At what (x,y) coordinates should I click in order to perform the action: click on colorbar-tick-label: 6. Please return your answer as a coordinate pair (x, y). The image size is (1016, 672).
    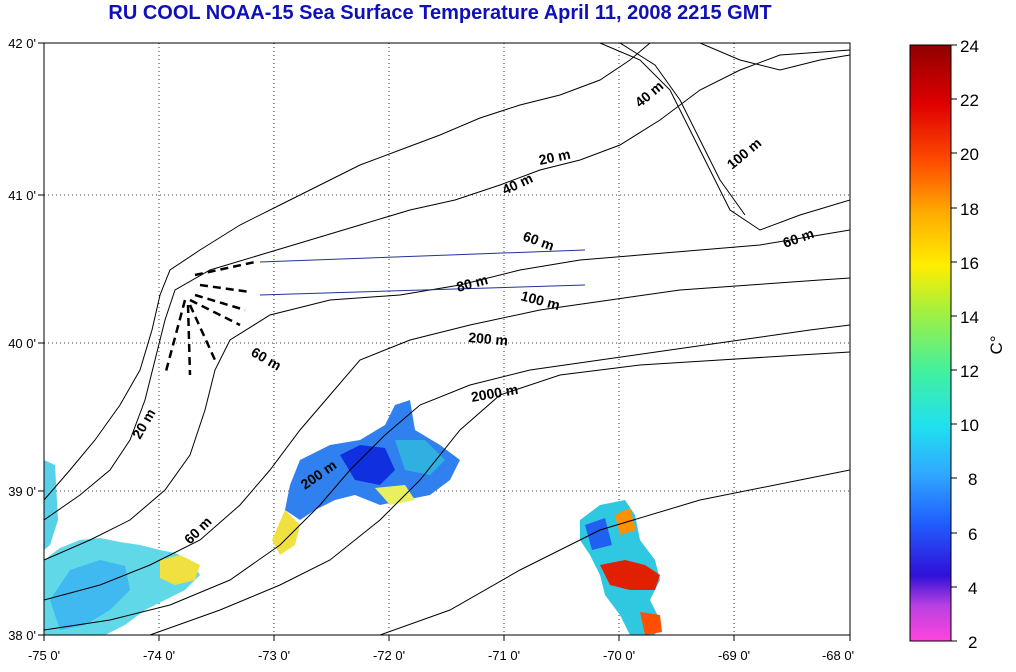
    Looking at the image, I should click on (972, 534).